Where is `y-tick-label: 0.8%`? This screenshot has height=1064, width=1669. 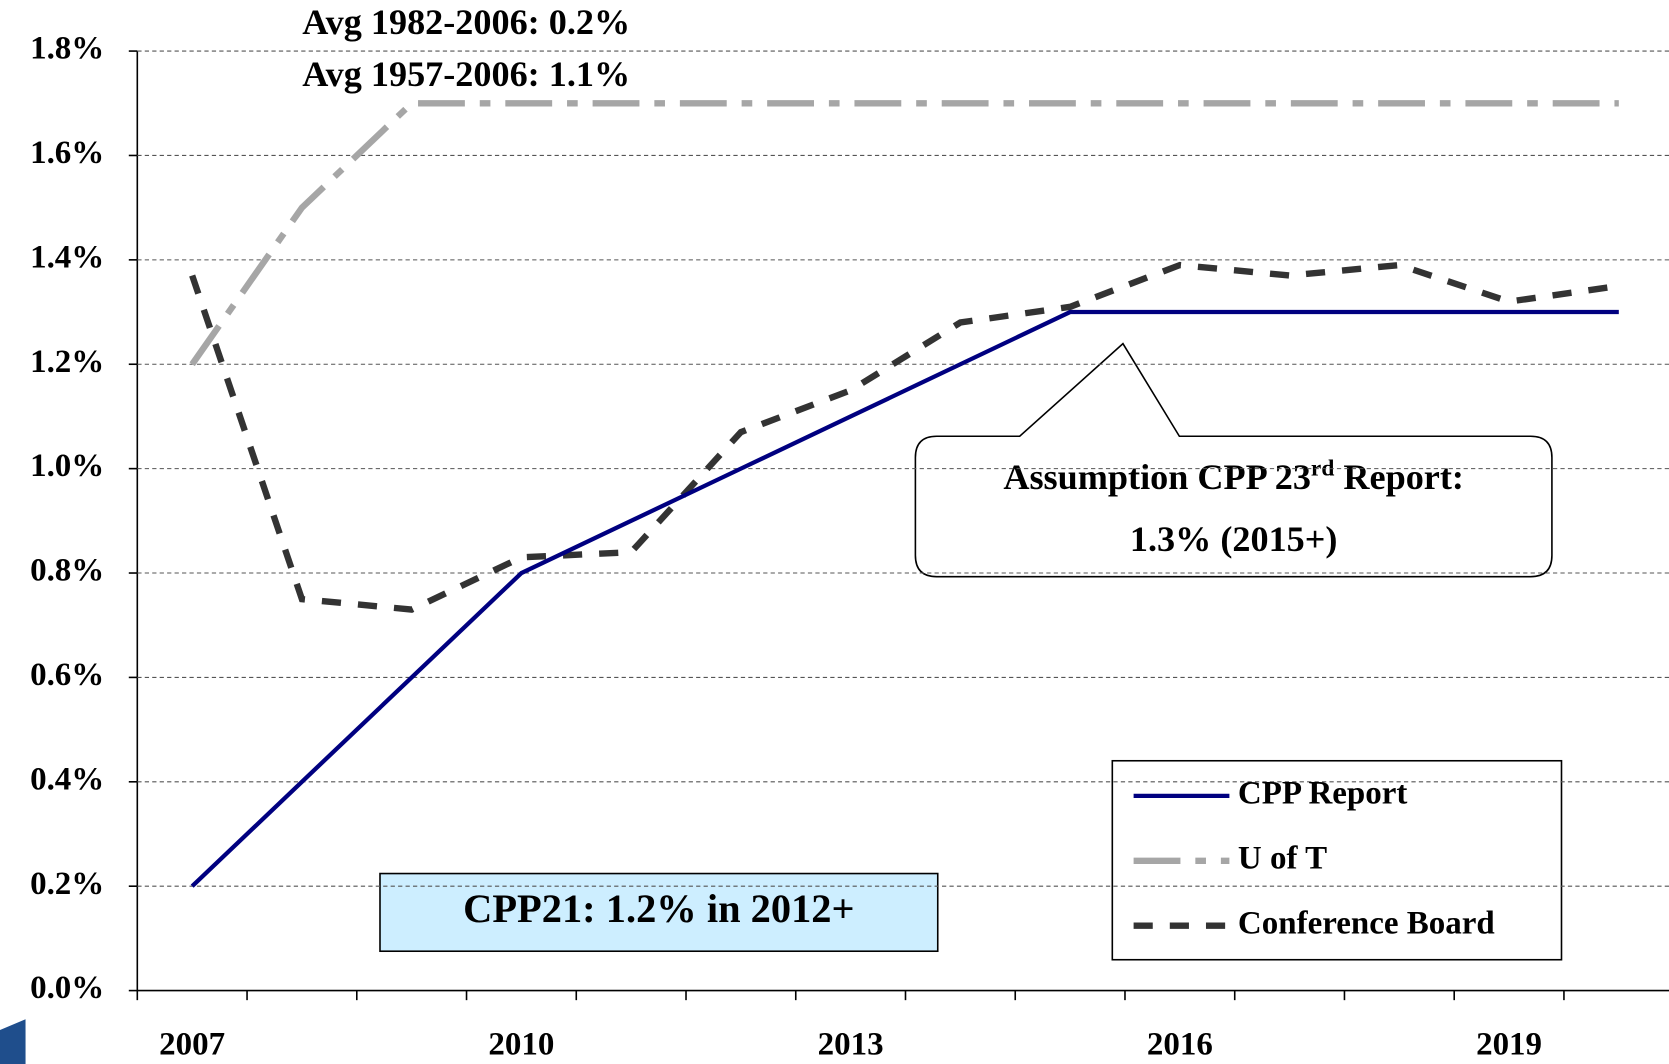
y-tick-label: 0.8% is located at coordinates (67, 571).